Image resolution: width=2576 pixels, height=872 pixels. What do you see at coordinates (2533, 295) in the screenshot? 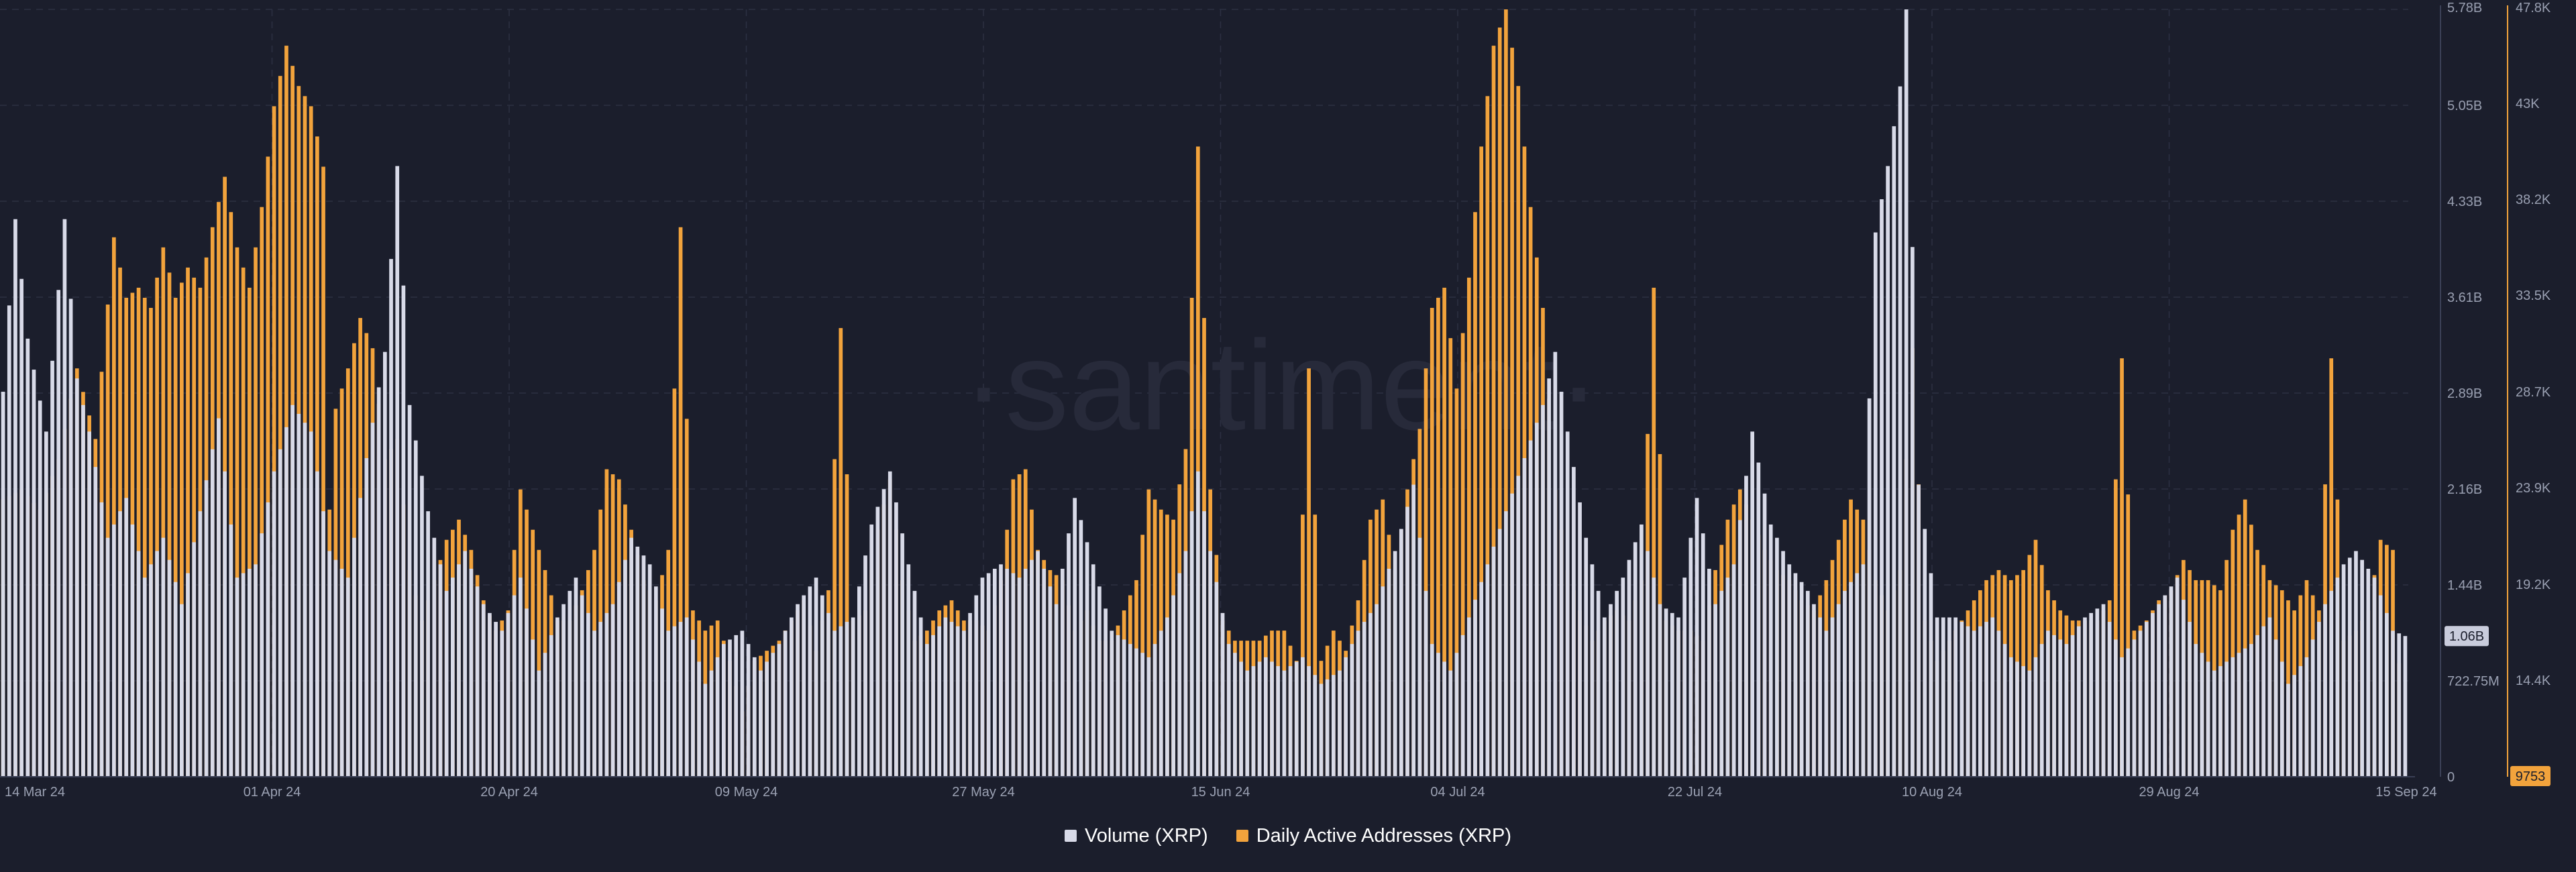
I see `y-right-tick-label: 33.5K` at bounding box center [2533, 295].